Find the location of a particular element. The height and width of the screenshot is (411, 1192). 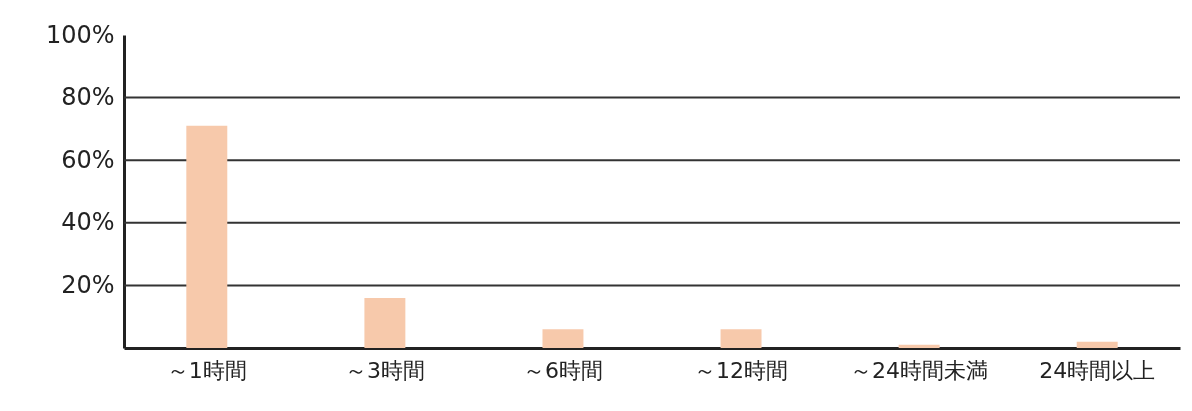

y-tick-label: 20% is located at coordinates (88, 284).